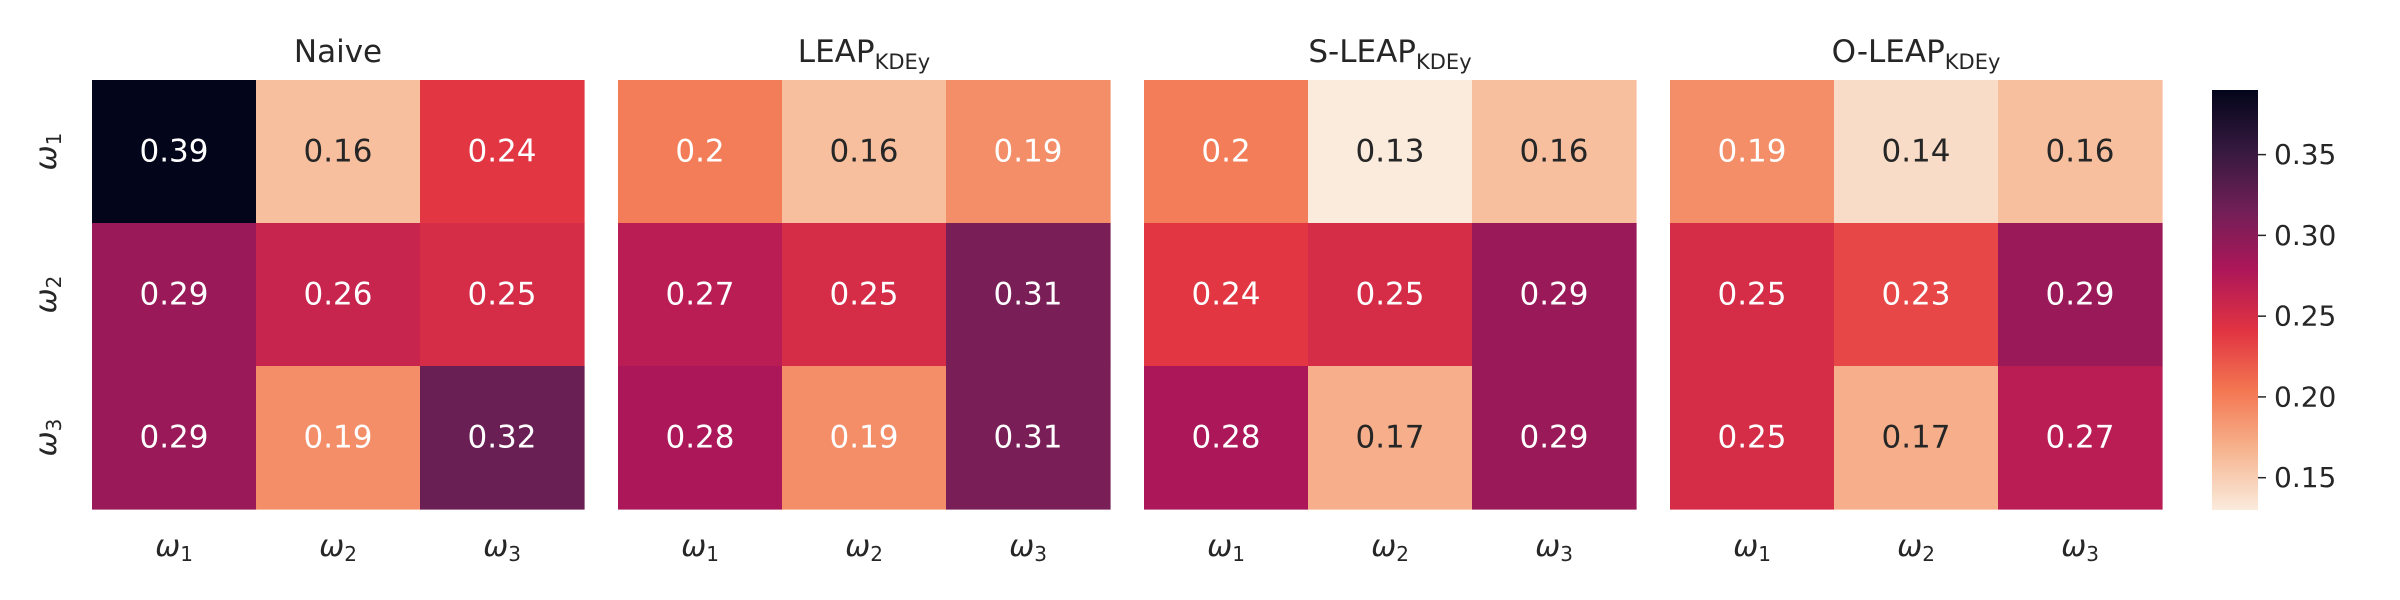 This screenshot has width=2400, height=600. What do you see at coordinates (2305, 235) in the screenshot?
I see `colorbar-tick-label: 0.30` at bounding box center [2305, 235].